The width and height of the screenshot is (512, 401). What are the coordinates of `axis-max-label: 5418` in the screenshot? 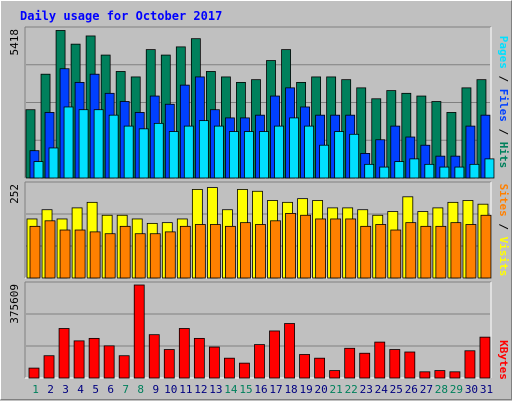 It's located at (14, 42).